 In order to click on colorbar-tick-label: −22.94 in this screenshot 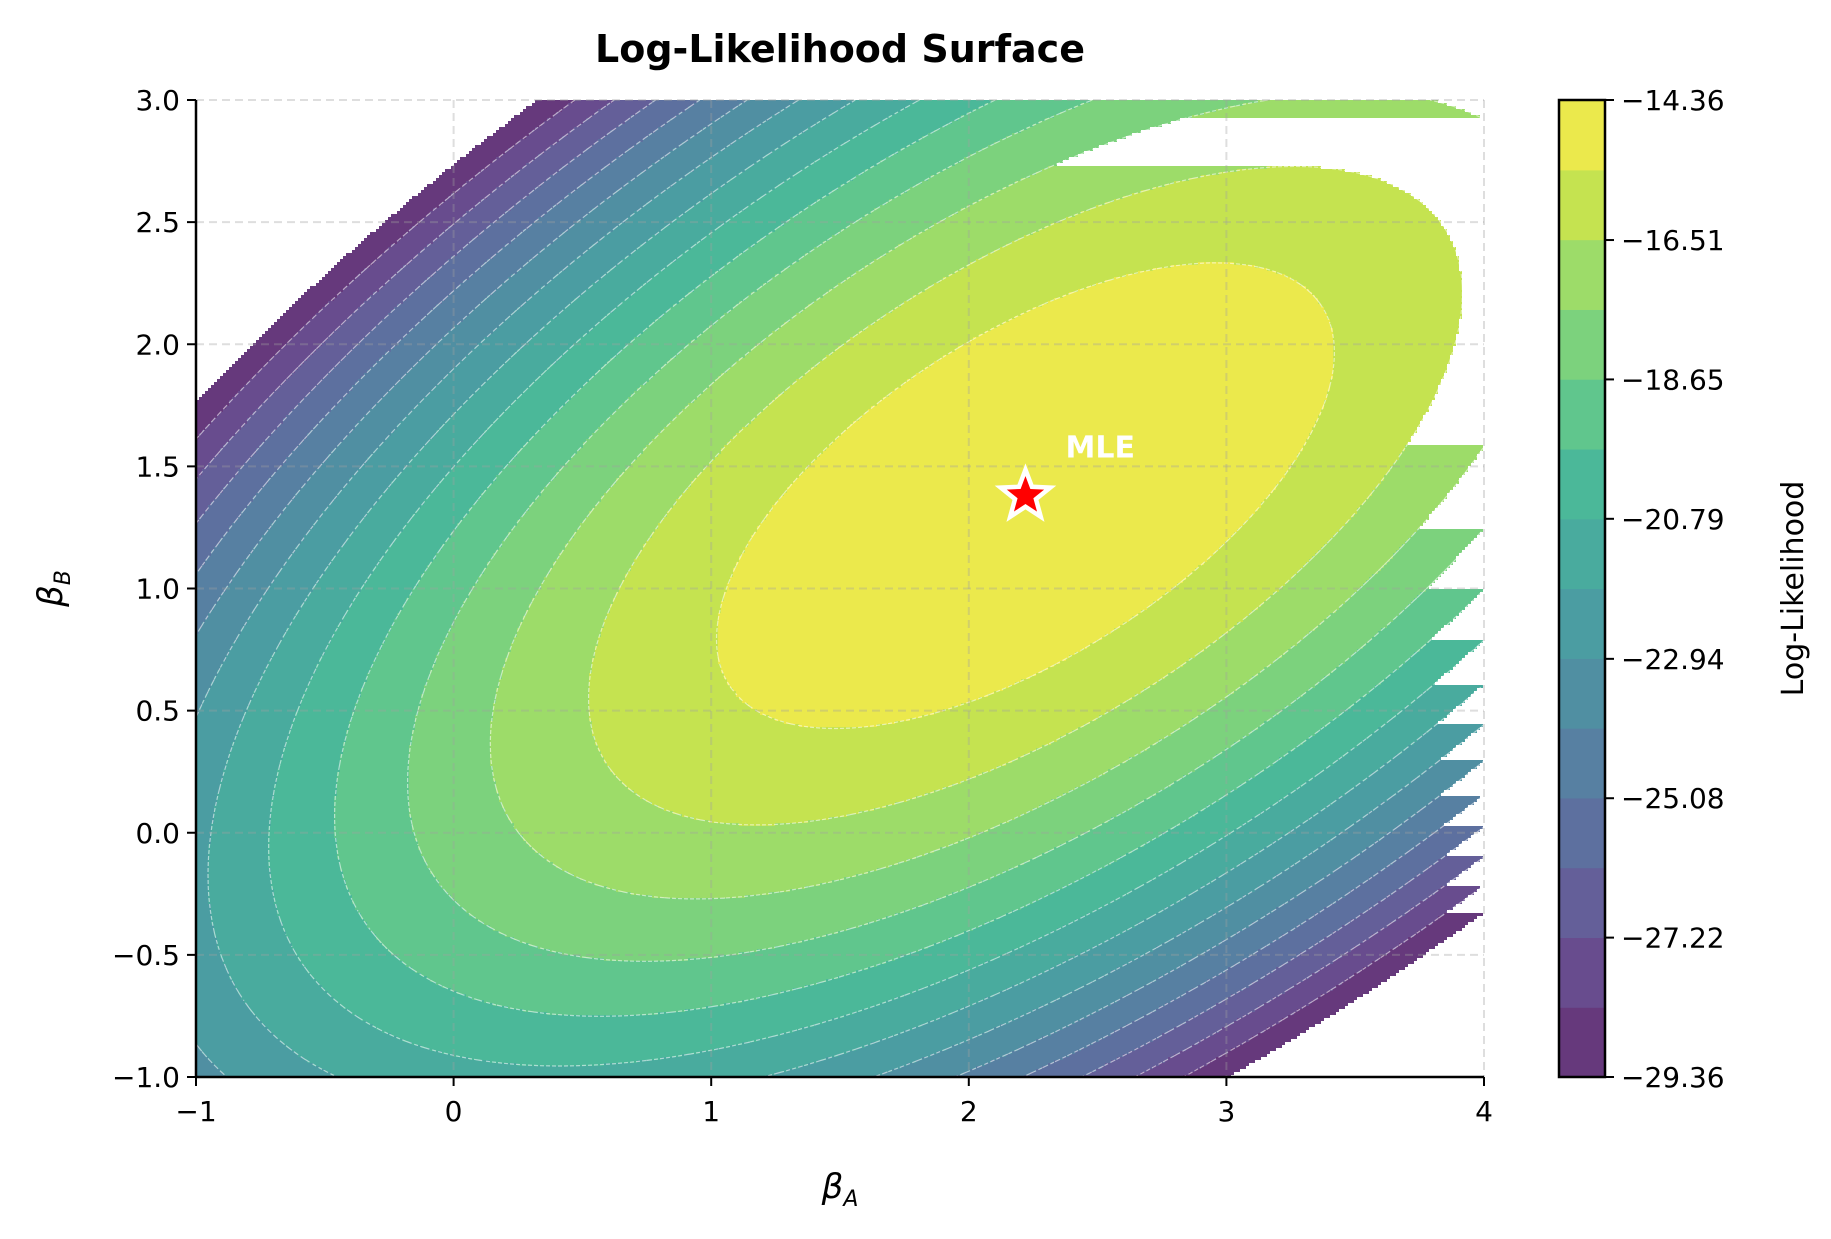, I will do `click(1673, 659)`.